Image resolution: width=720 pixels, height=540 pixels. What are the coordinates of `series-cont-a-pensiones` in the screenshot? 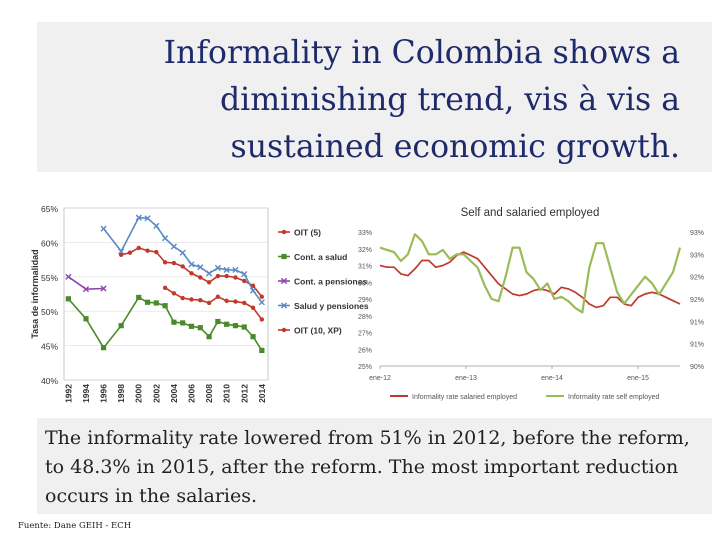 It's located at (86, 283).